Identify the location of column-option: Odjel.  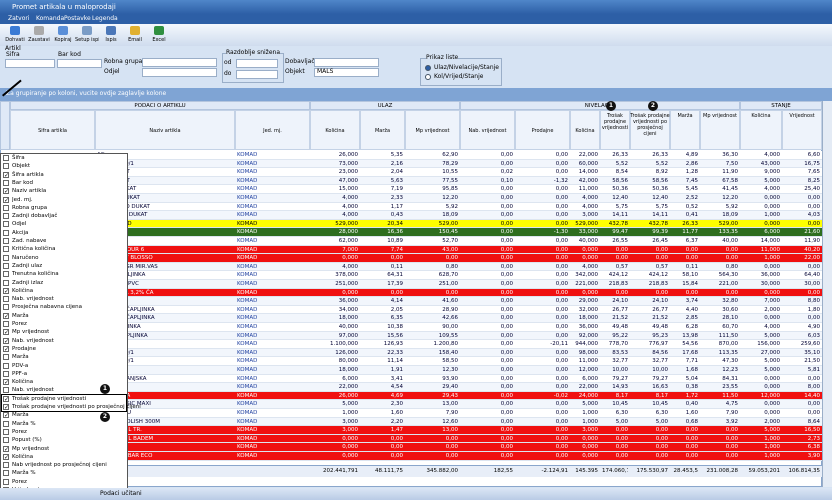
(19, 224).